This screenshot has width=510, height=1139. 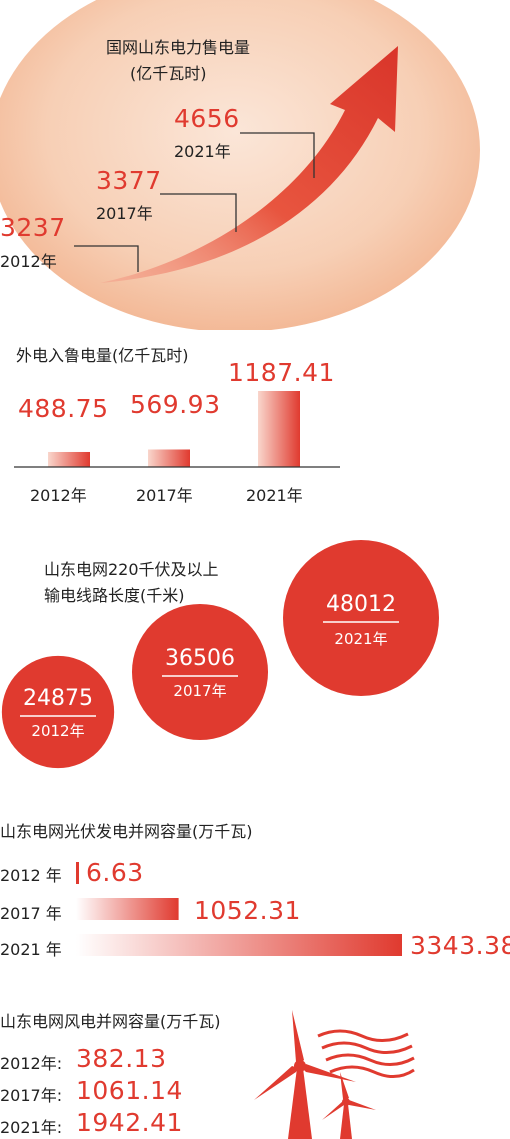 What do you see at coordinates (129, 180) in the screenshot?
I see `sales-value-2017: 3377` at bounding box center [129, 180].